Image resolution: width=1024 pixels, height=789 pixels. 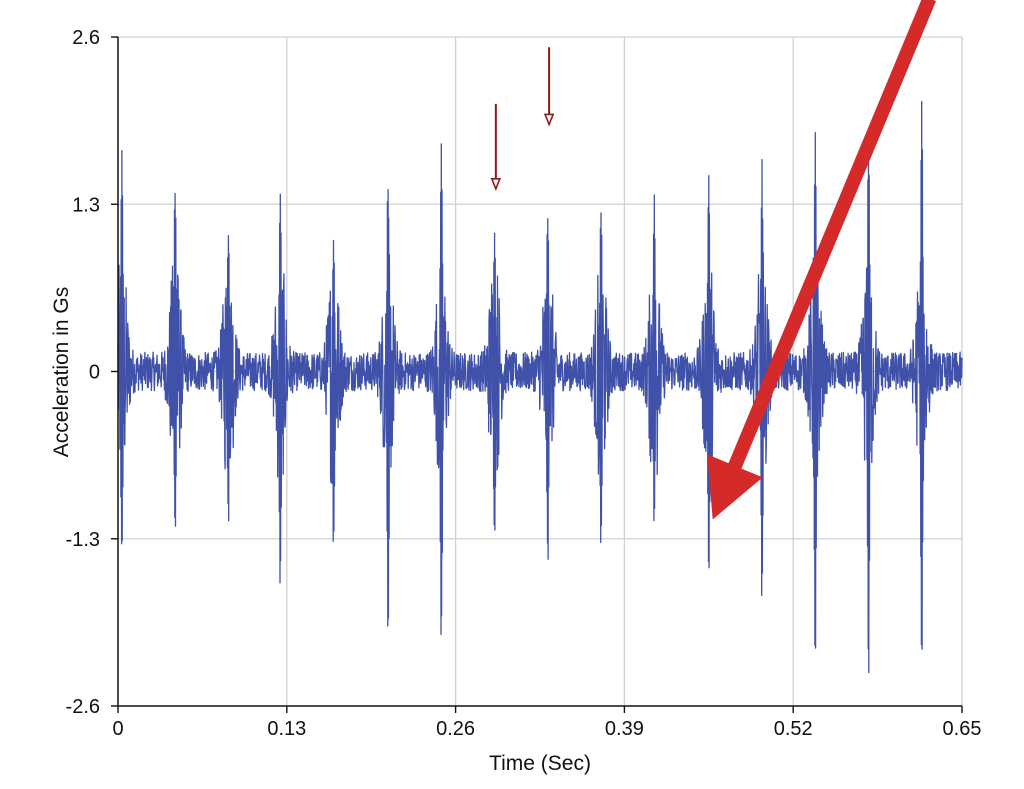 I want to click on y-tick-label: -2.6, so click(x=83, y=707).